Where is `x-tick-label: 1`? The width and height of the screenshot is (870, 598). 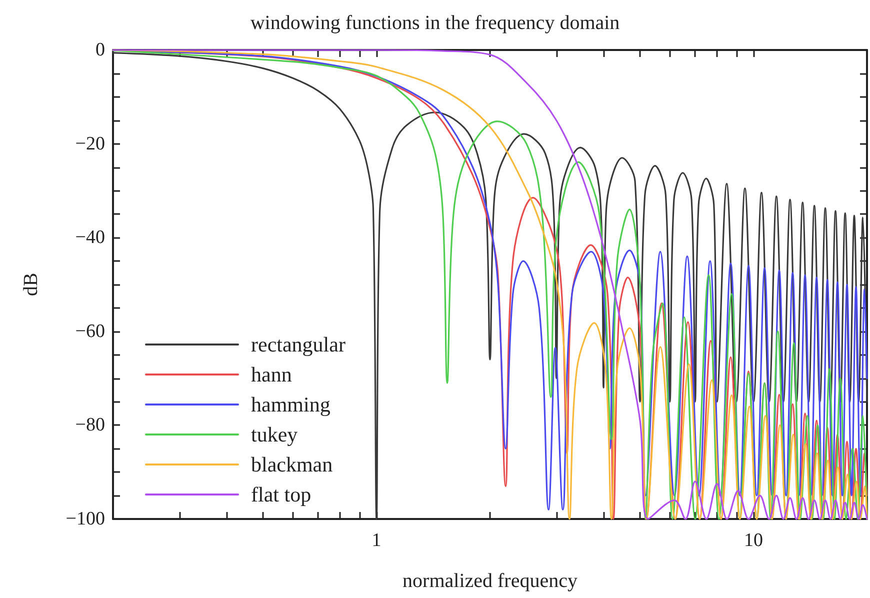
x-tick-label: 1 is located at coordinates (377, 540).